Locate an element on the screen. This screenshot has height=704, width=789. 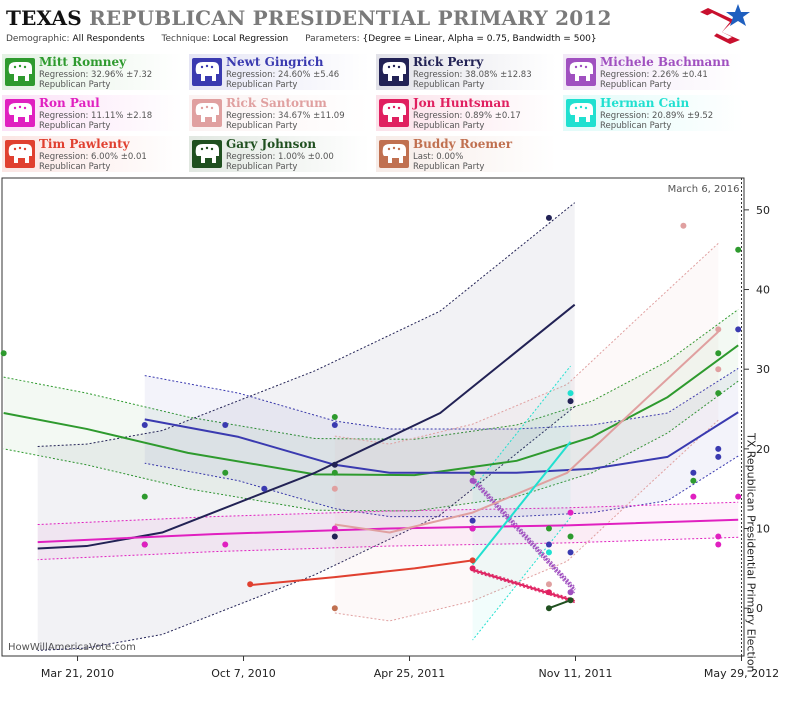
candidate-name: Jon Huntsman is located at coordinates (461, 103).